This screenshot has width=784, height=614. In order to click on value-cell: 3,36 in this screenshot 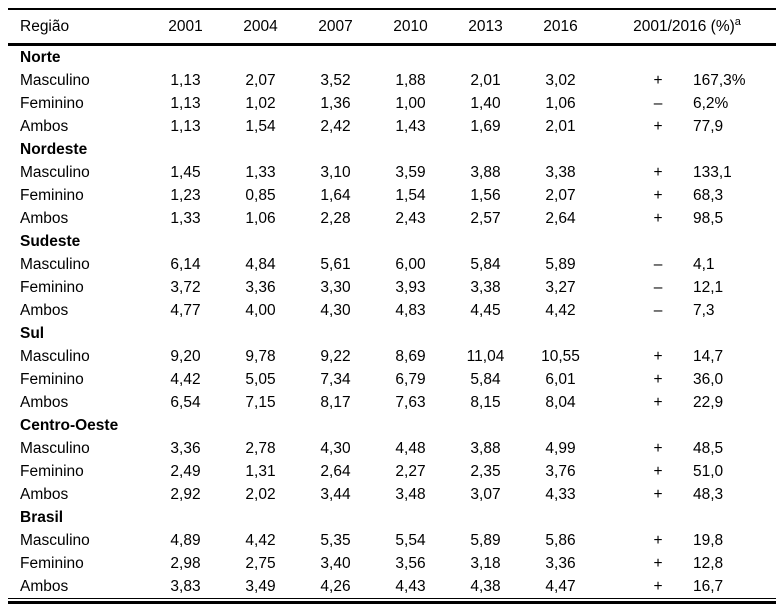, I will do `click(185, 448)`.